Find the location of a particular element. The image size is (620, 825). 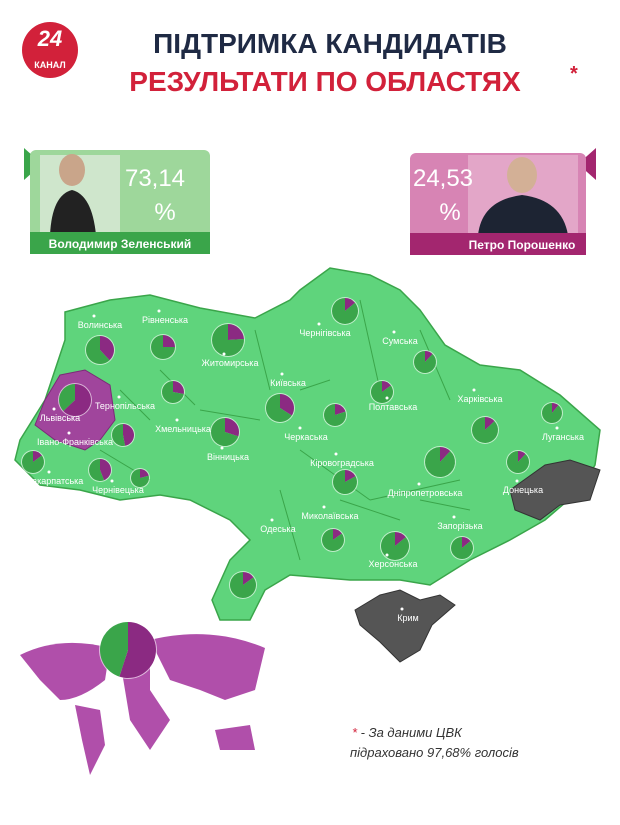

crimea is located at coordinates (405, 626).